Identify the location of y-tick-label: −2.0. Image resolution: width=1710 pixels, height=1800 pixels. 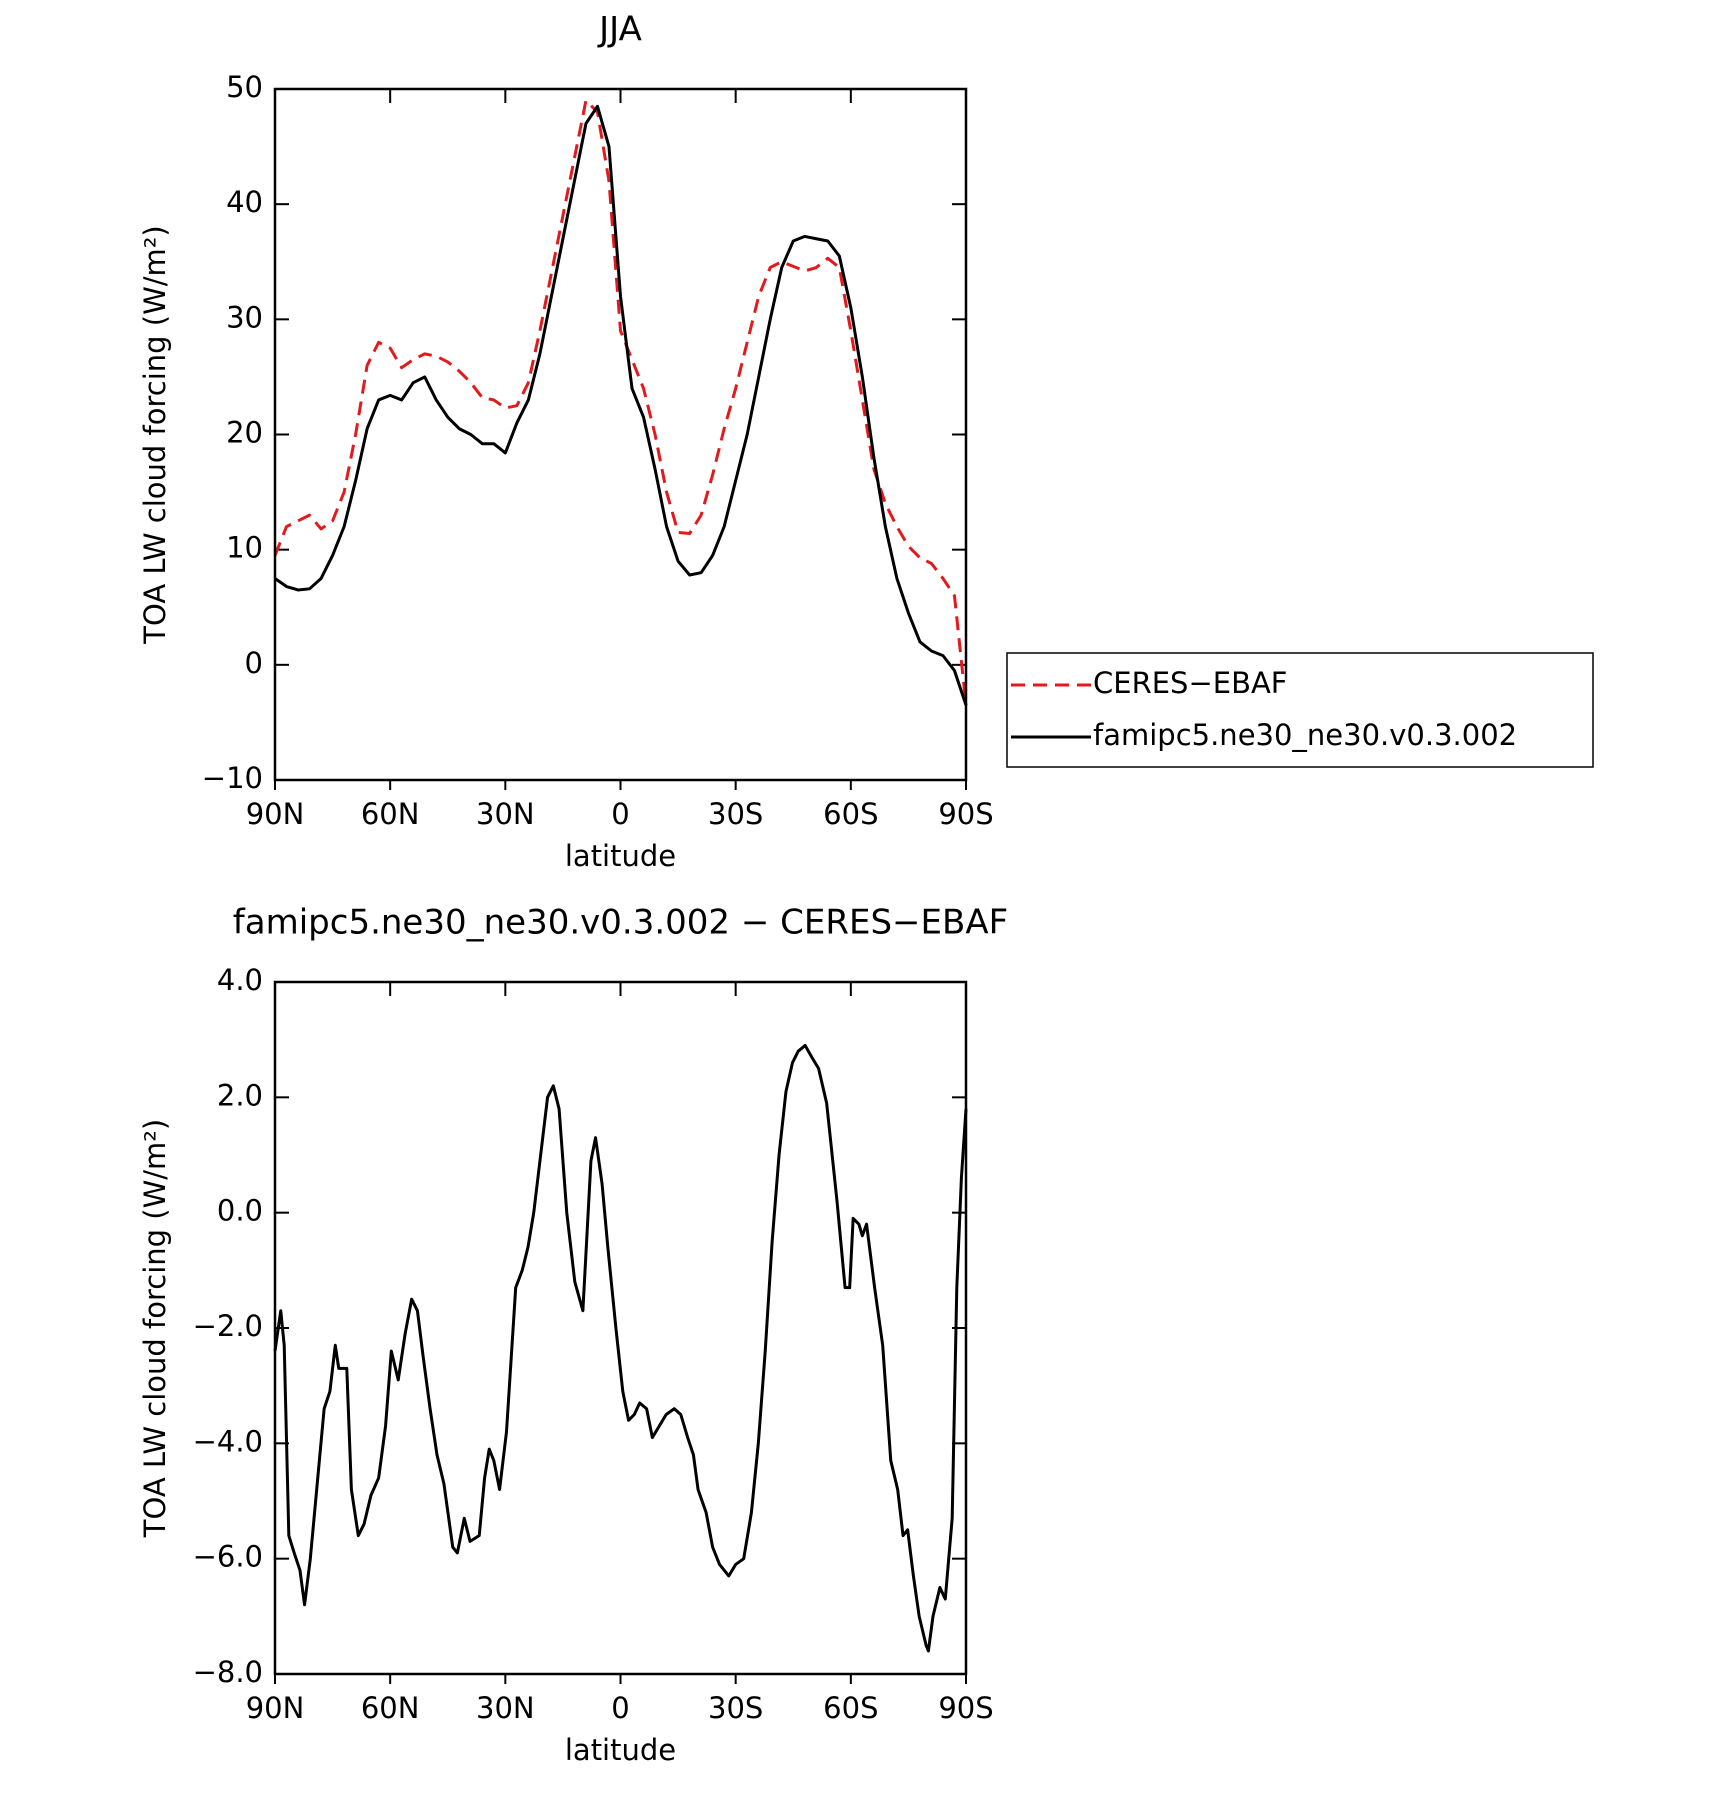
(228, 1326).